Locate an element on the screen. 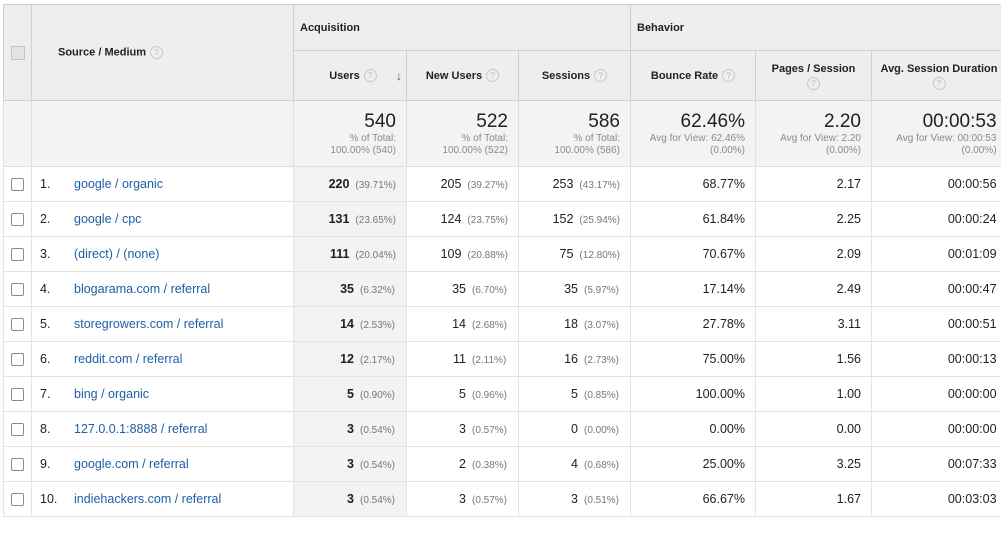 This screenshot has width=1001, height=534. source-medium-link: indiehackers.com / referral is located at coordinates (147, 499).